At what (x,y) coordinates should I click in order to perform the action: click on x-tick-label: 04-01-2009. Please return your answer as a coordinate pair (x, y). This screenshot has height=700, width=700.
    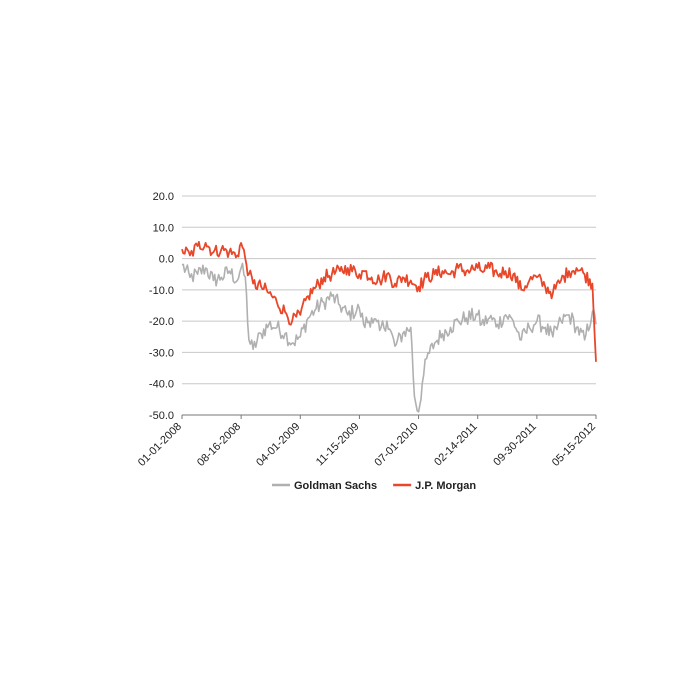
    Looking at the image, I should click on (278, 445).